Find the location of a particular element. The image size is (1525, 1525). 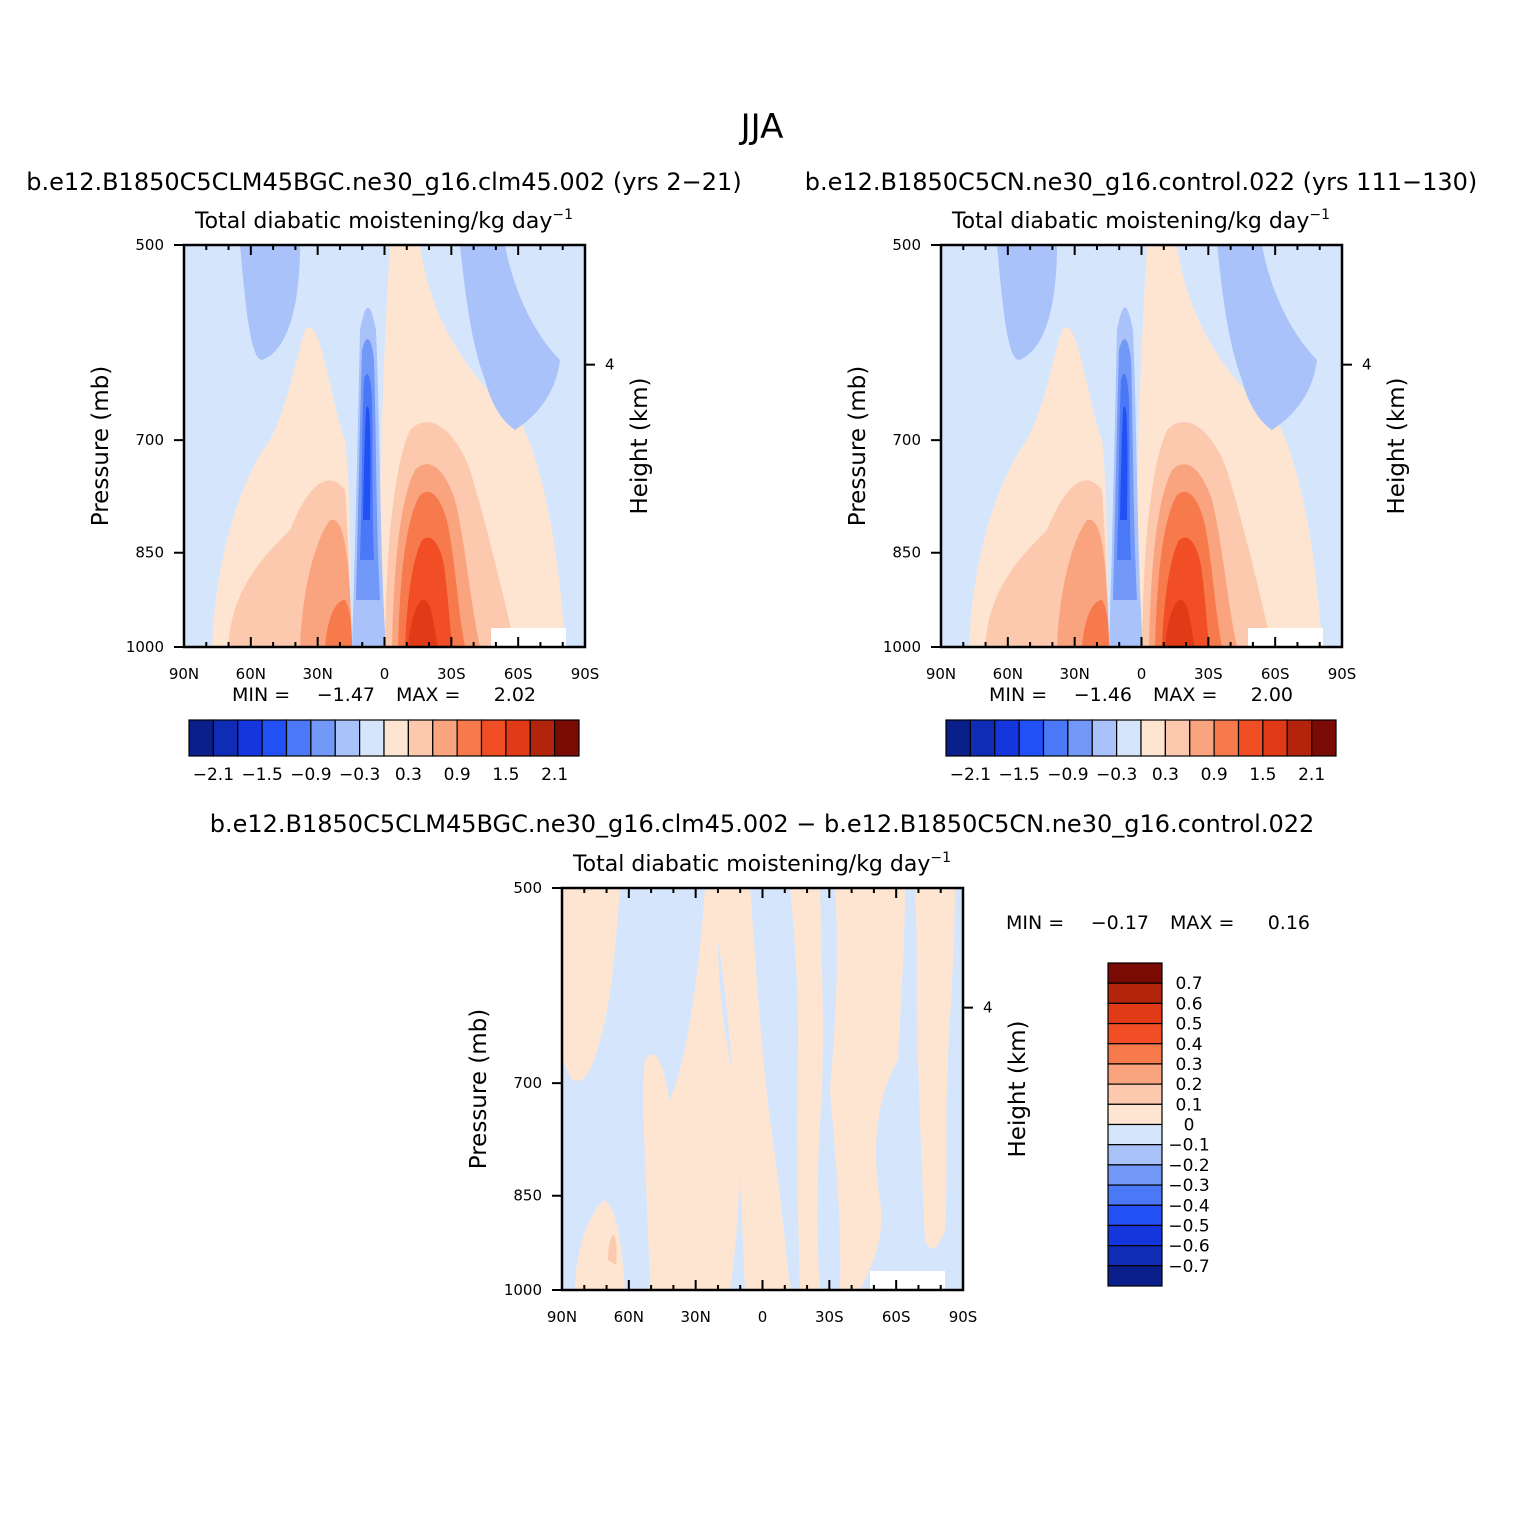

colorbar-label: 0.6 is located at coordinates (1188, 1004).